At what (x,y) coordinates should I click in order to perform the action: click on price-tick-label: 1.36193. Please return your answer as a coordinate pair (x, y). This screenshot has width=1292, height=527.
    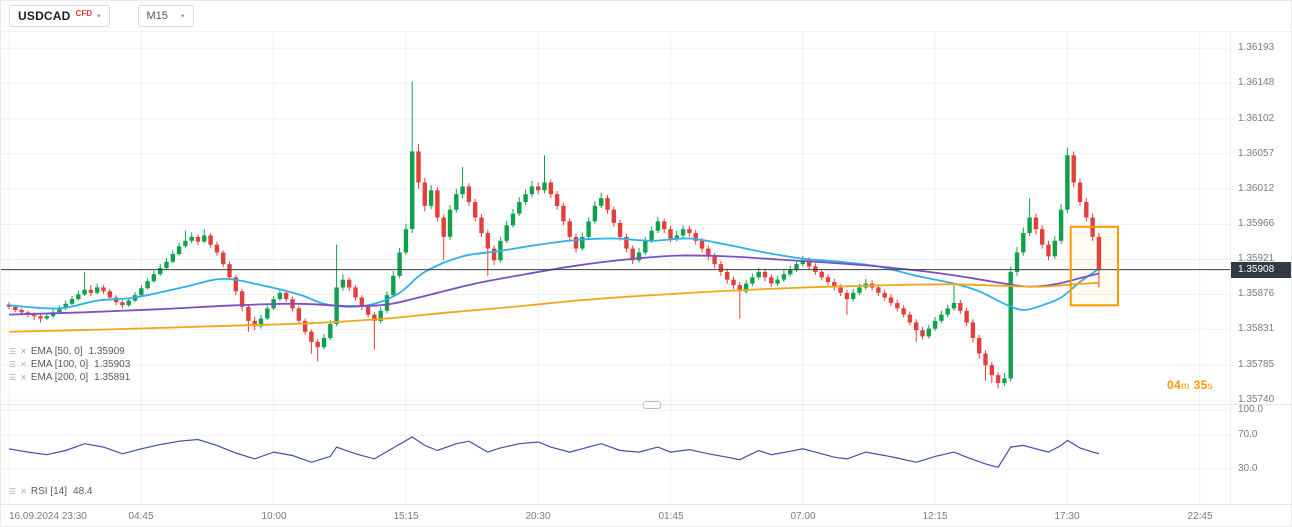
    Looking at the image, I should click on (1256, 47).